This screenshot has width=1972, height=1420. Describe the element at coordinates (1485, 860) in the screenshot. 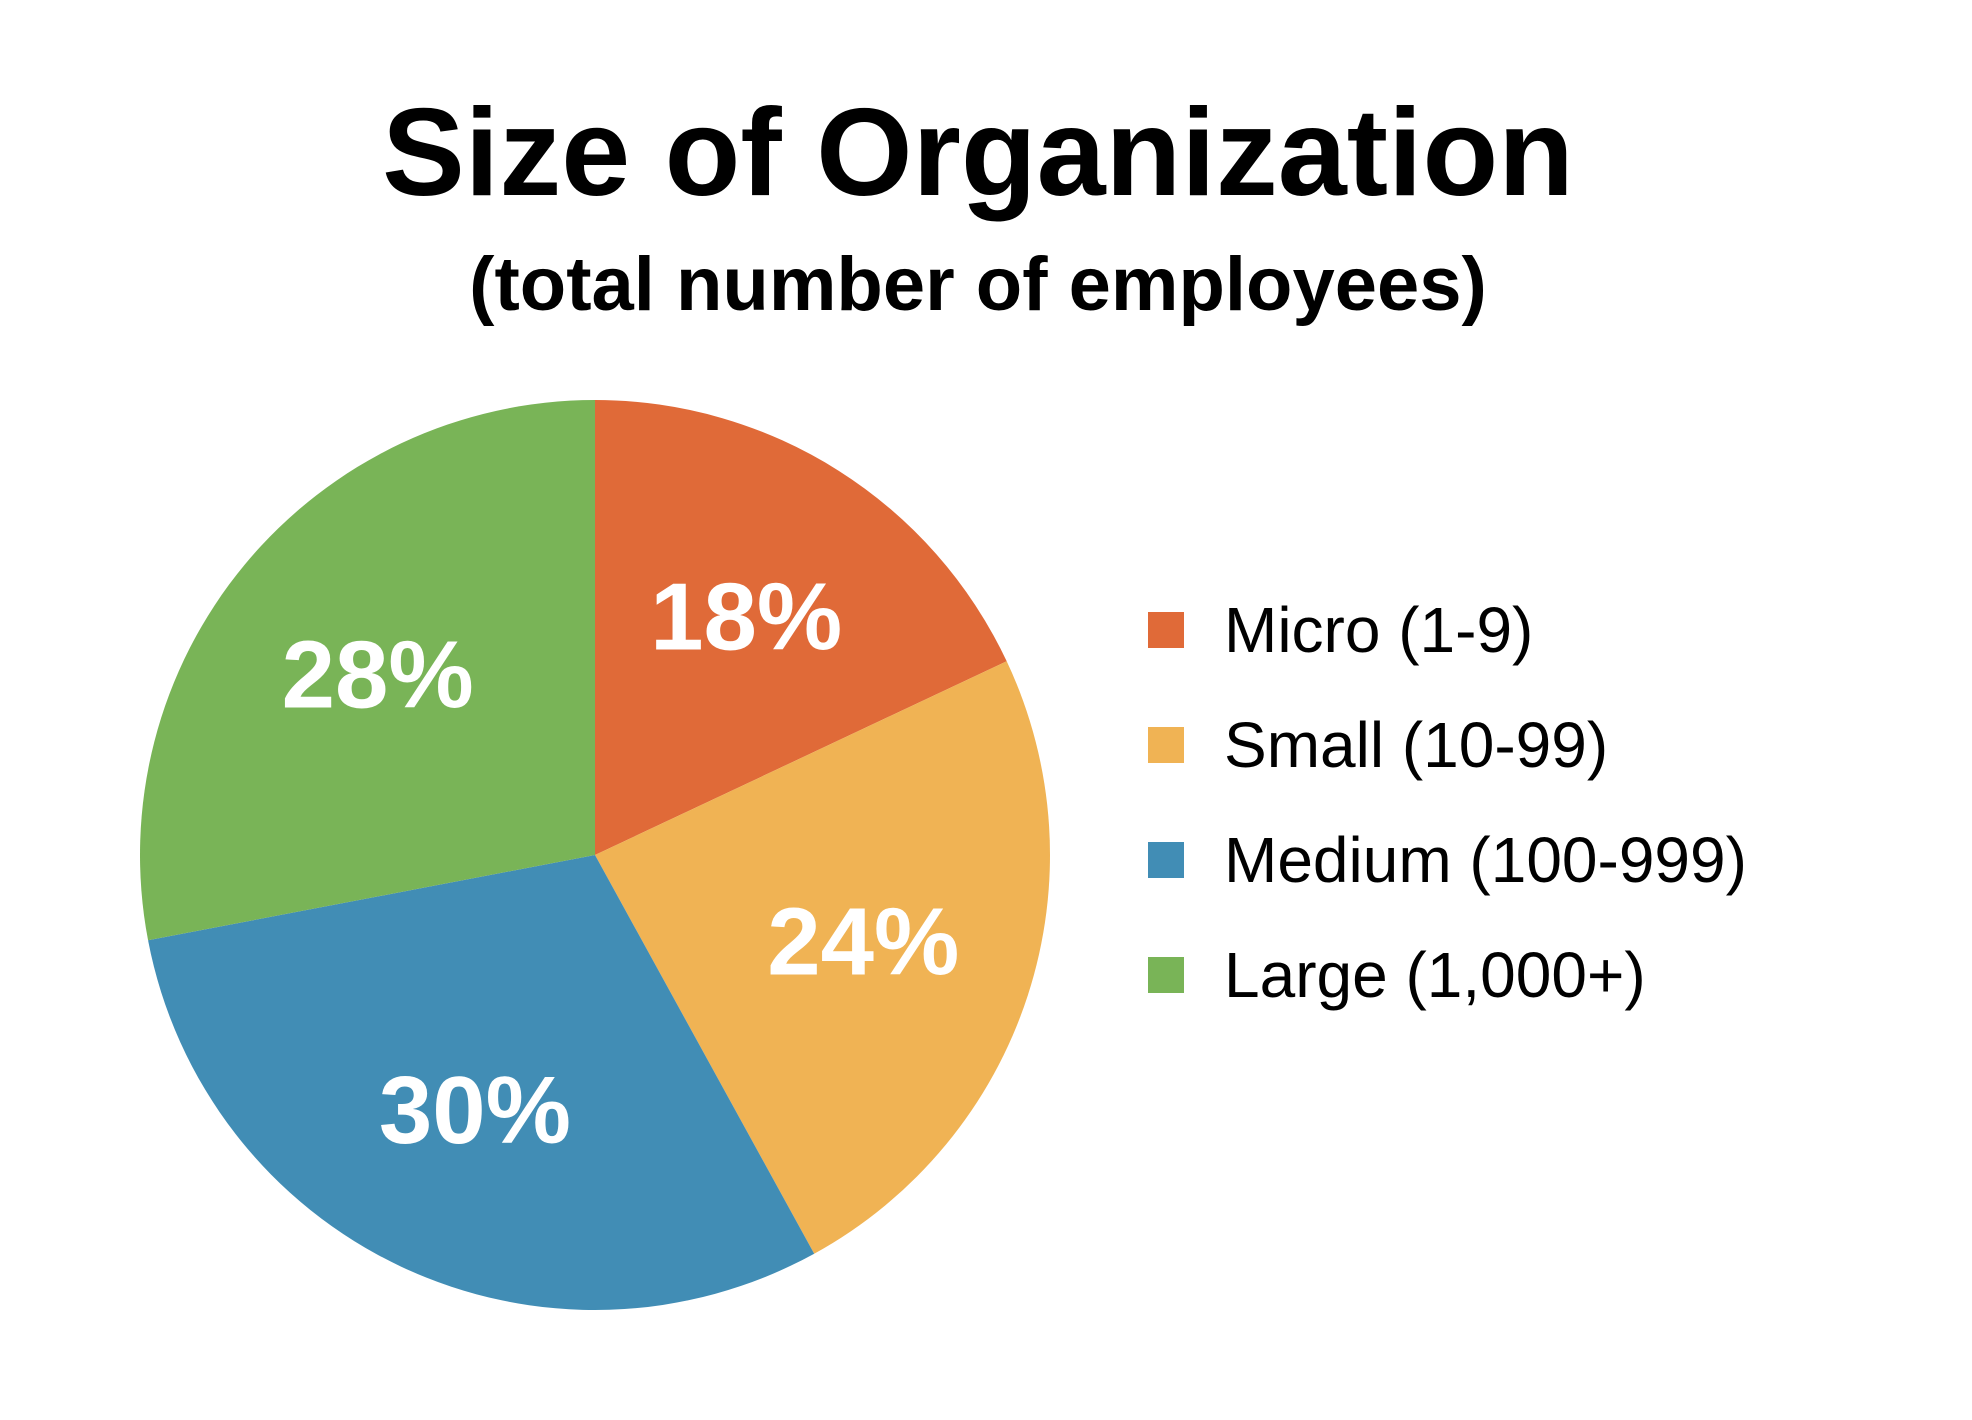

I see `legend-label-medium: Medium (100-999)` at that location.